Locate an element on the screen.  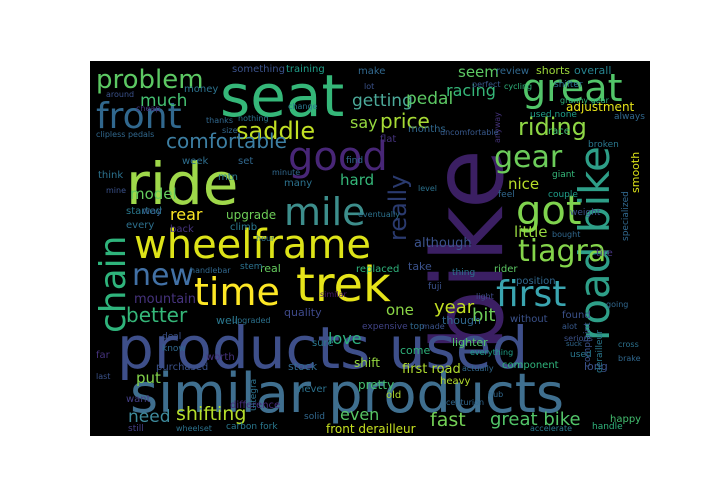
word-one: one is located at coordinates (400, 310).